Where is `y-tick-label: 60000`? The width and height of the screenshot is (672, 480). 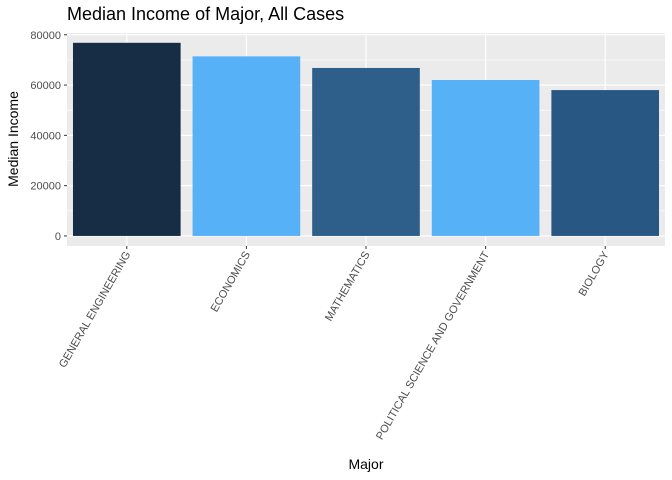
y-tick-label: 60000 is located at coordinates (45, 86).